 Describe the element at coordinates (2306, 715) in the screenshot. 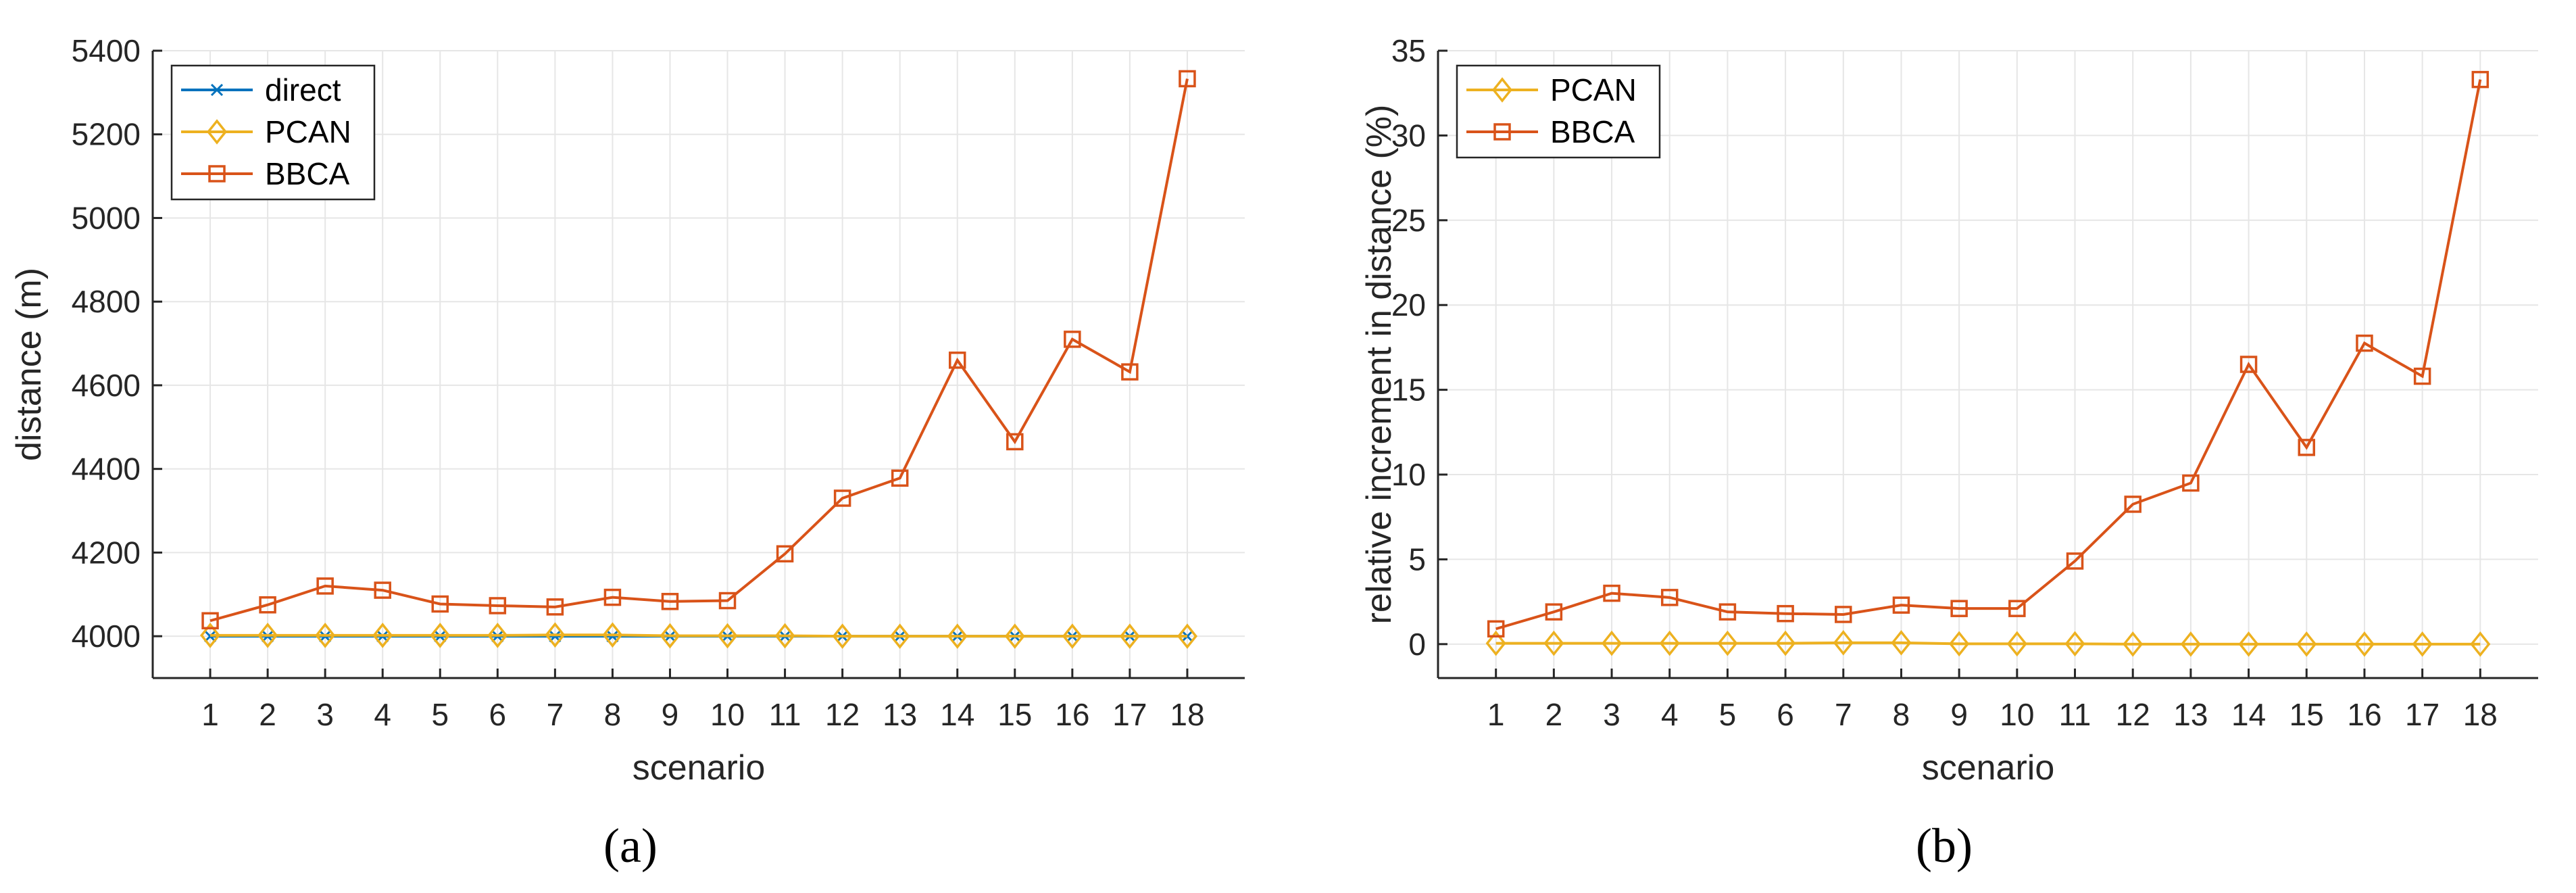

I see `x-tick-label: 15` at that location.